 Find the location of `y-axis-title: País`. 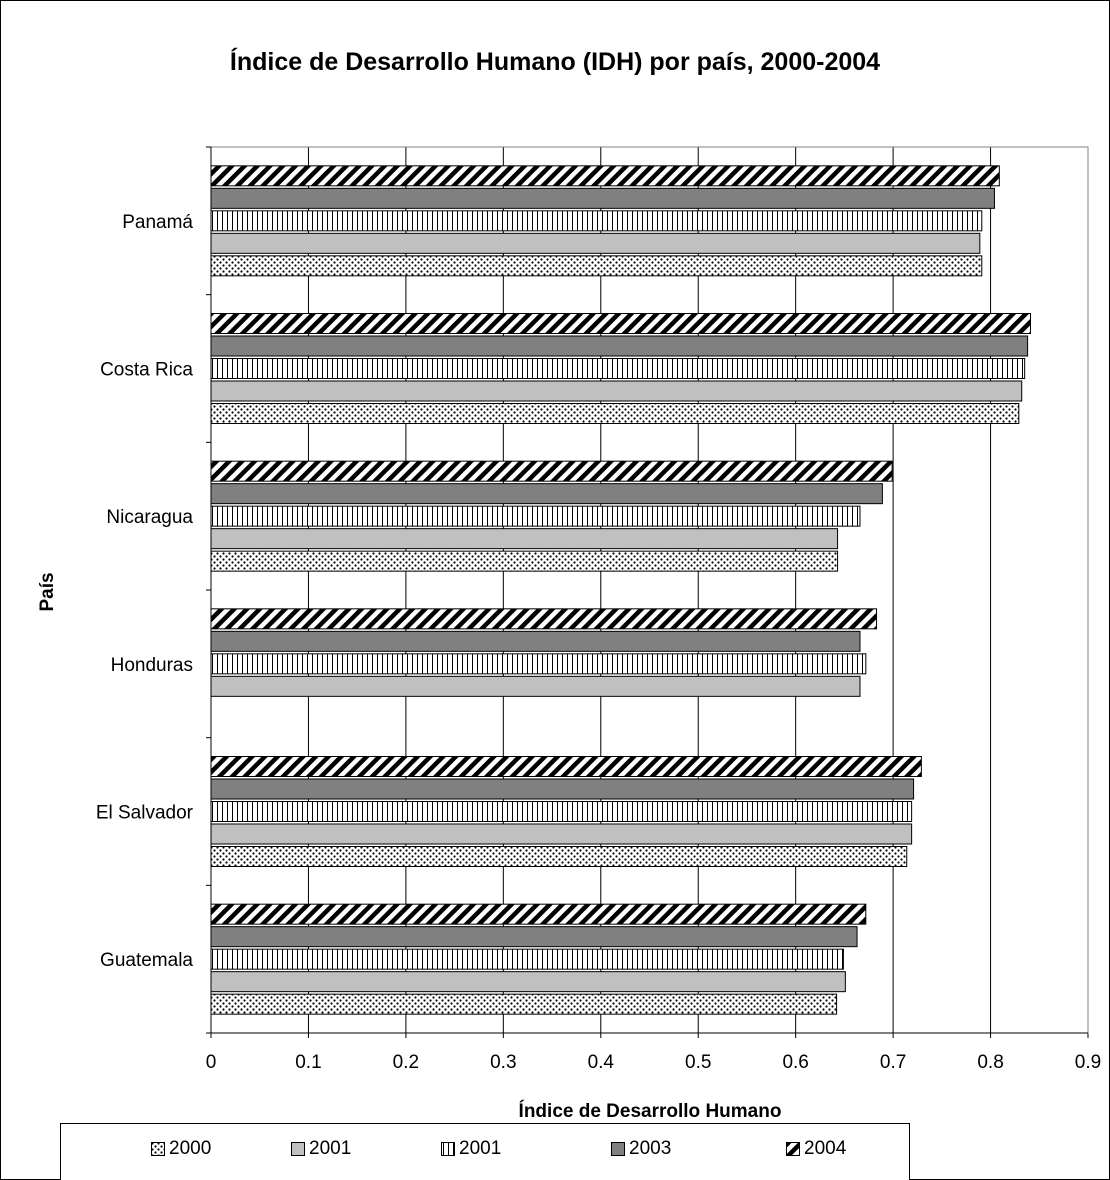

y-axis-title: País is located at coordinates (47, 591).